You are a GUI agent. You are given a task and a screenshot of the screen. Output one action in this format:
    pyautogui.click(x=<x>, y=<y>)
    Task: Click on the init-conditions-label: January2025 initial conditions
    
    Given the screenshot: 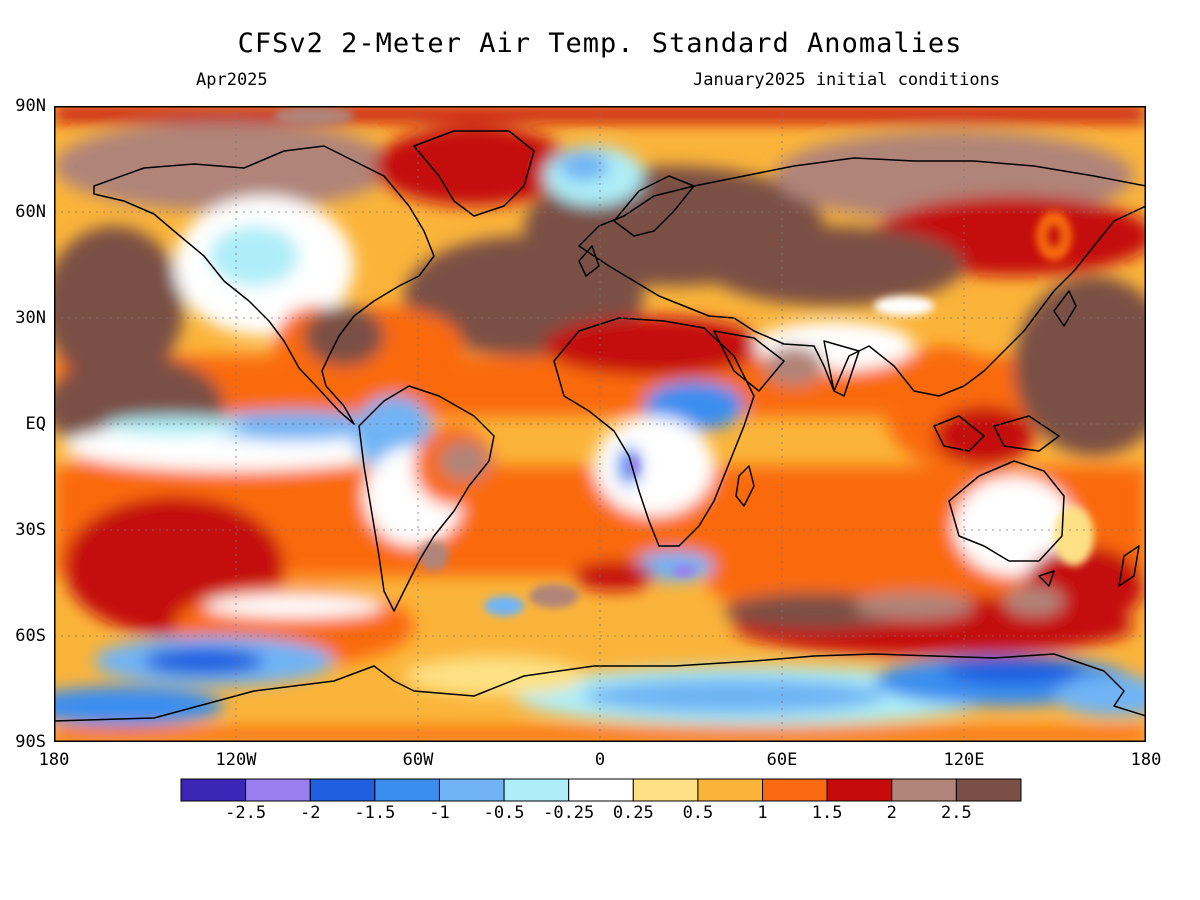 What is the action you would take?
    pyautogui.click(x=847, y=80)
    